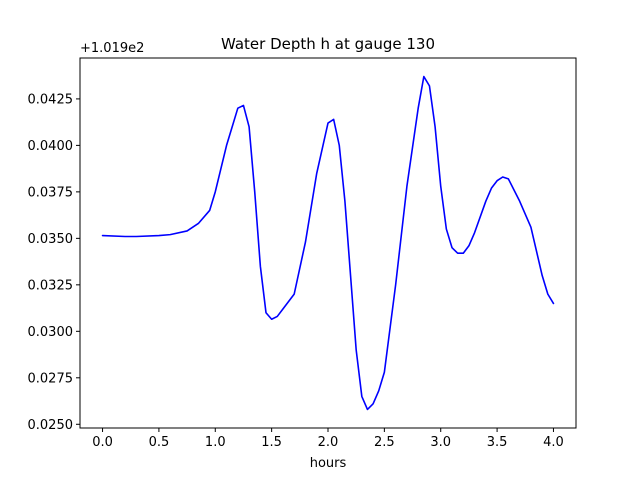 The image size is (640, 480). What do you see at coordinates (112, 48) in the screenshot?
I see `y-axis-offset-label: +1.019e2` at bounding box center [112, 48].